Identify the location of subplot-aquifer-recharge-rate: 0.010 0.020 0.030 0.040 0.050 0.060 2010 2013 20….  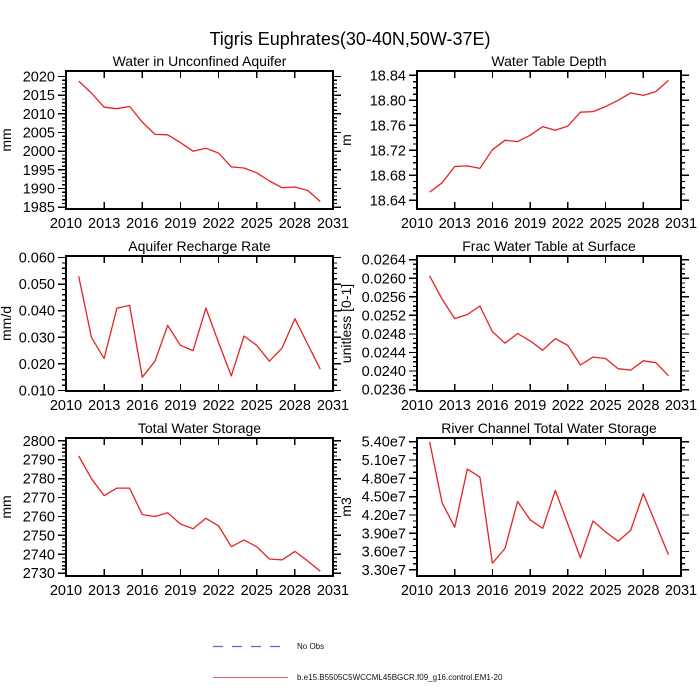
(174, 326).